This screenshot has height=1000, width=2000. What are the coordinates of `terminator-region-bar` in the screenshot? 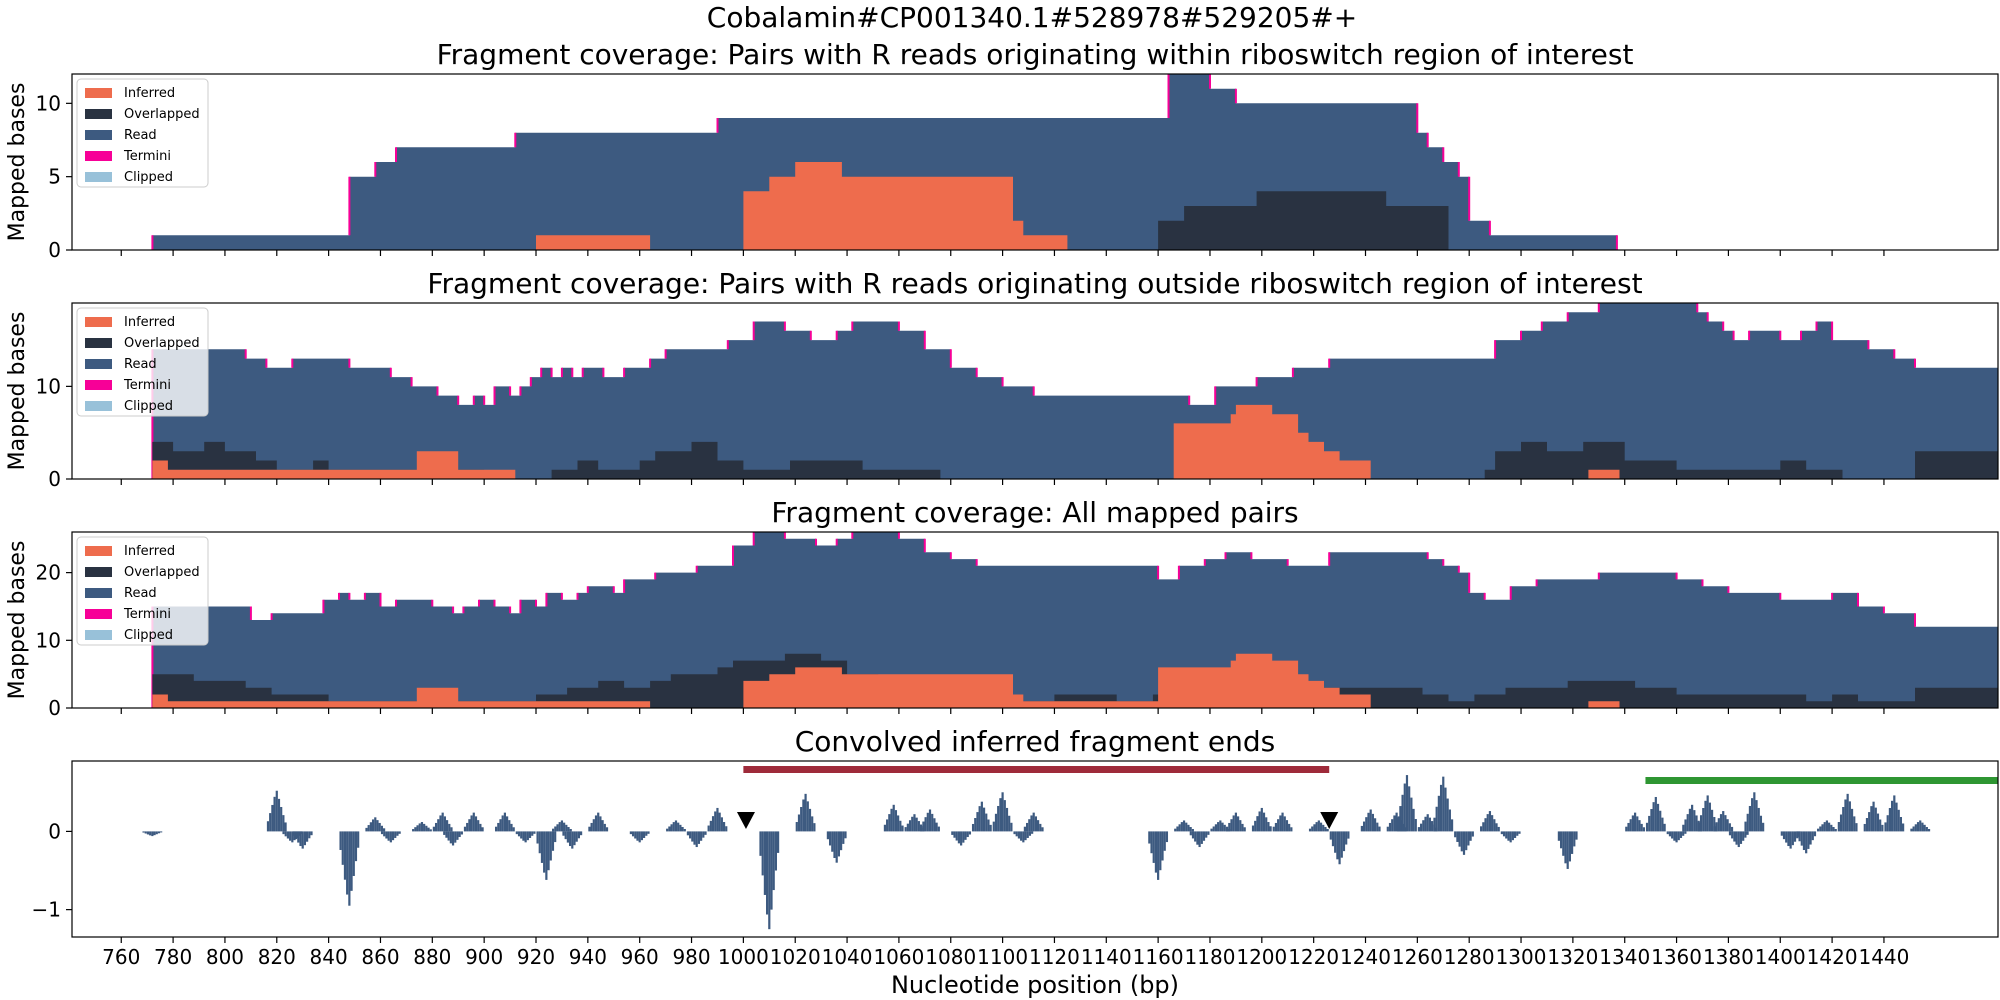 It's located at (1821, 780).